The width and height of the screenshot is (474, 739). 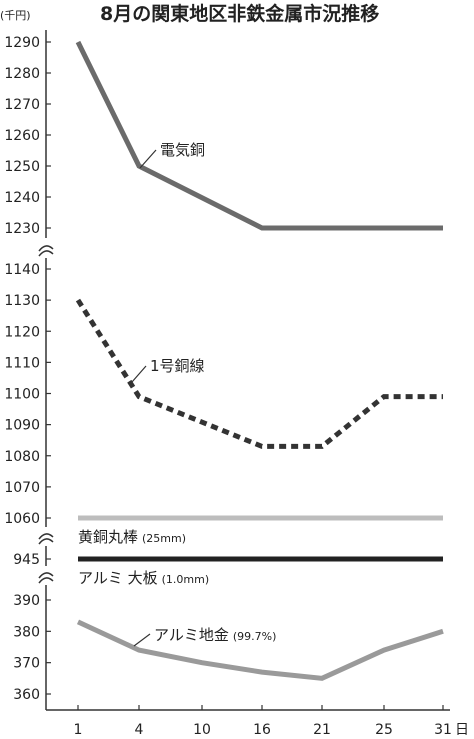 What do you see at coordinates (22, 363) in the screenshot?
I see `y-tick-label: 1110` at bounding box center [22, 363].